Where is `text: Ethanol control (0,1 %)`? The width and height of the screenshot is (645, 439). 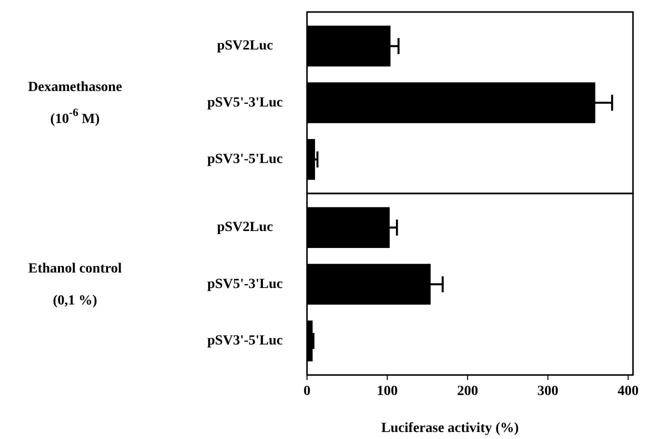
text: Ethanol control (0,1 %) is located at coordinates (75, 284).